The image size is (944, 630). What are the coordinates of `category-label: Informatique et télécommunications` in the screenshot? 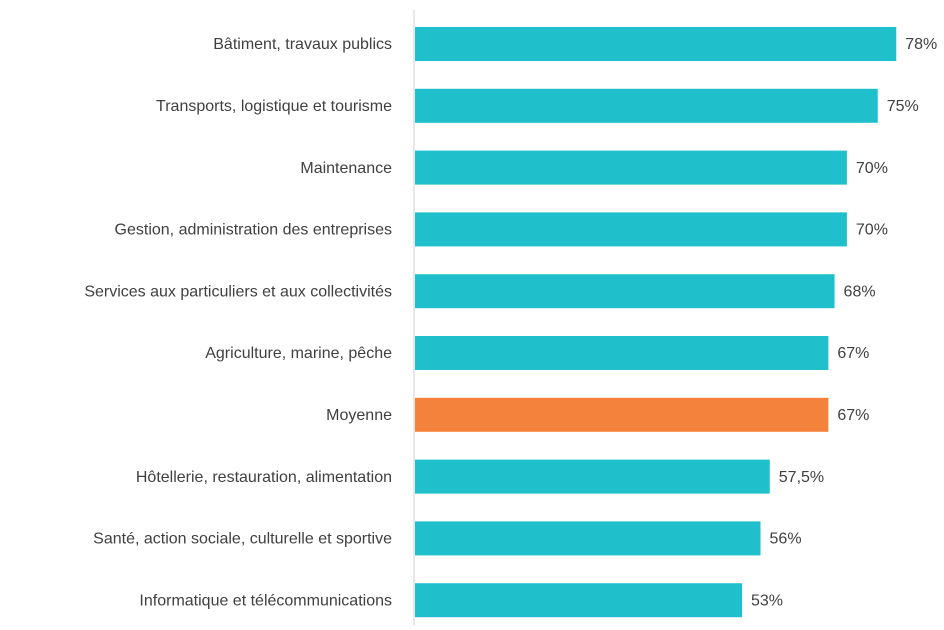 It's located at (265, 600).